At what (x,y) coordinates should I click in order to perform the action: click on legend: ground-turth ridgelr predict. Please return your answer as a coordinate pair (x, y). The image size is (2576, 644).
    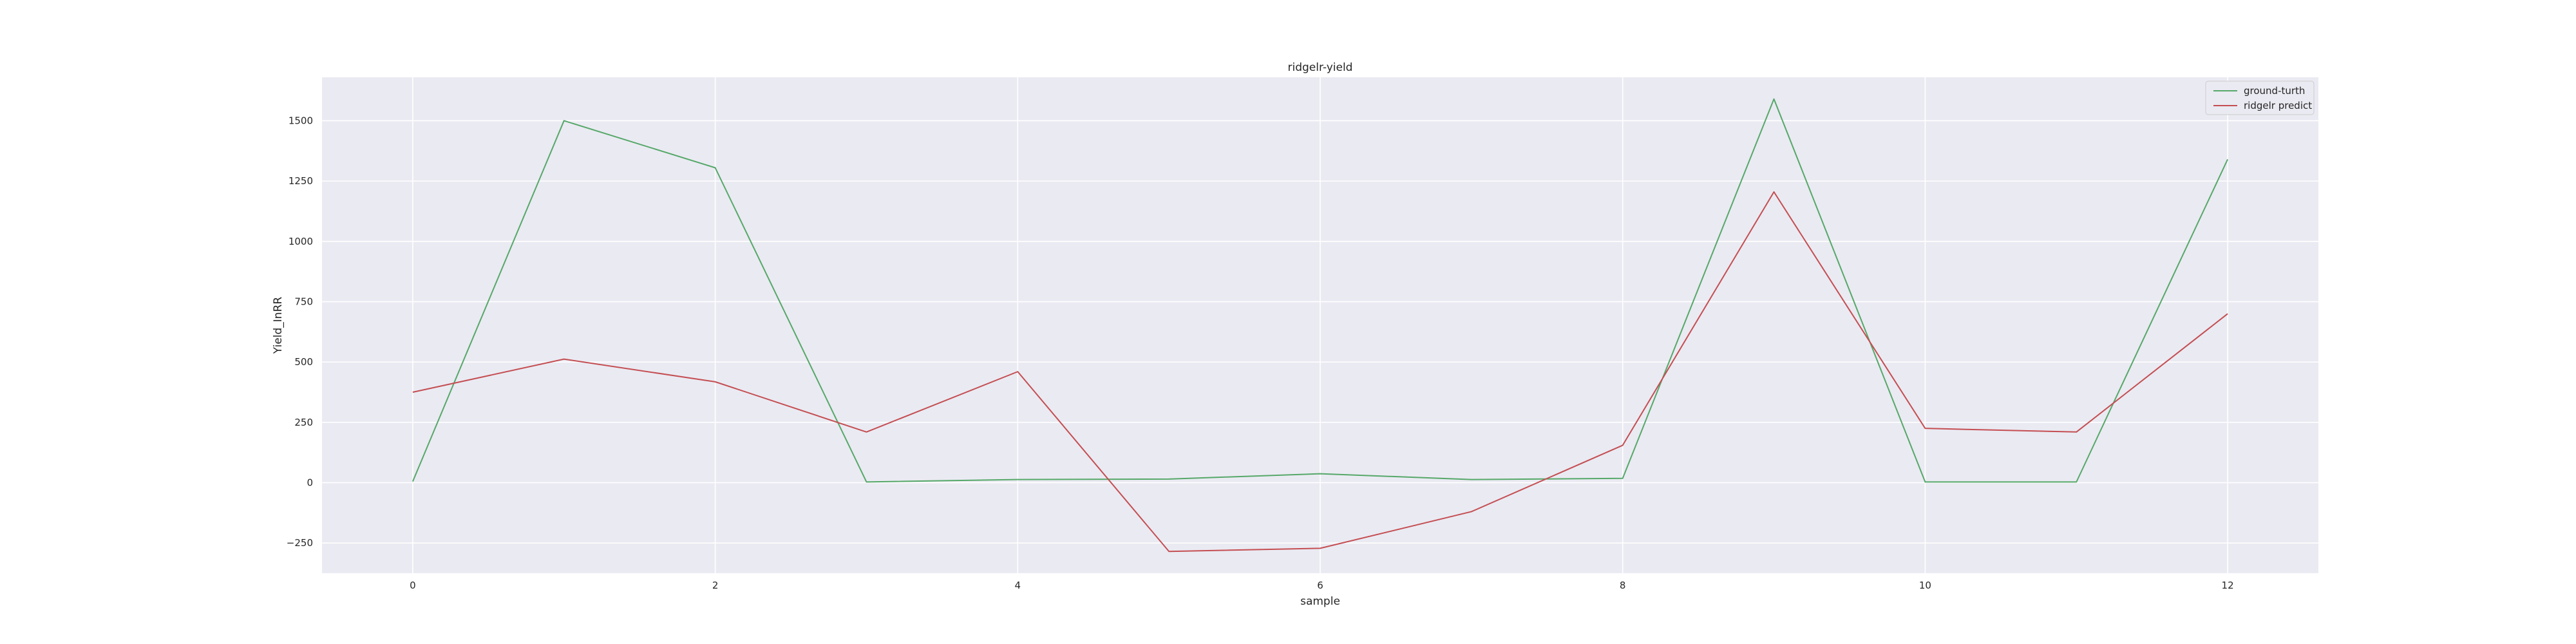
    Looking at the image, I should click on (2260, 97).